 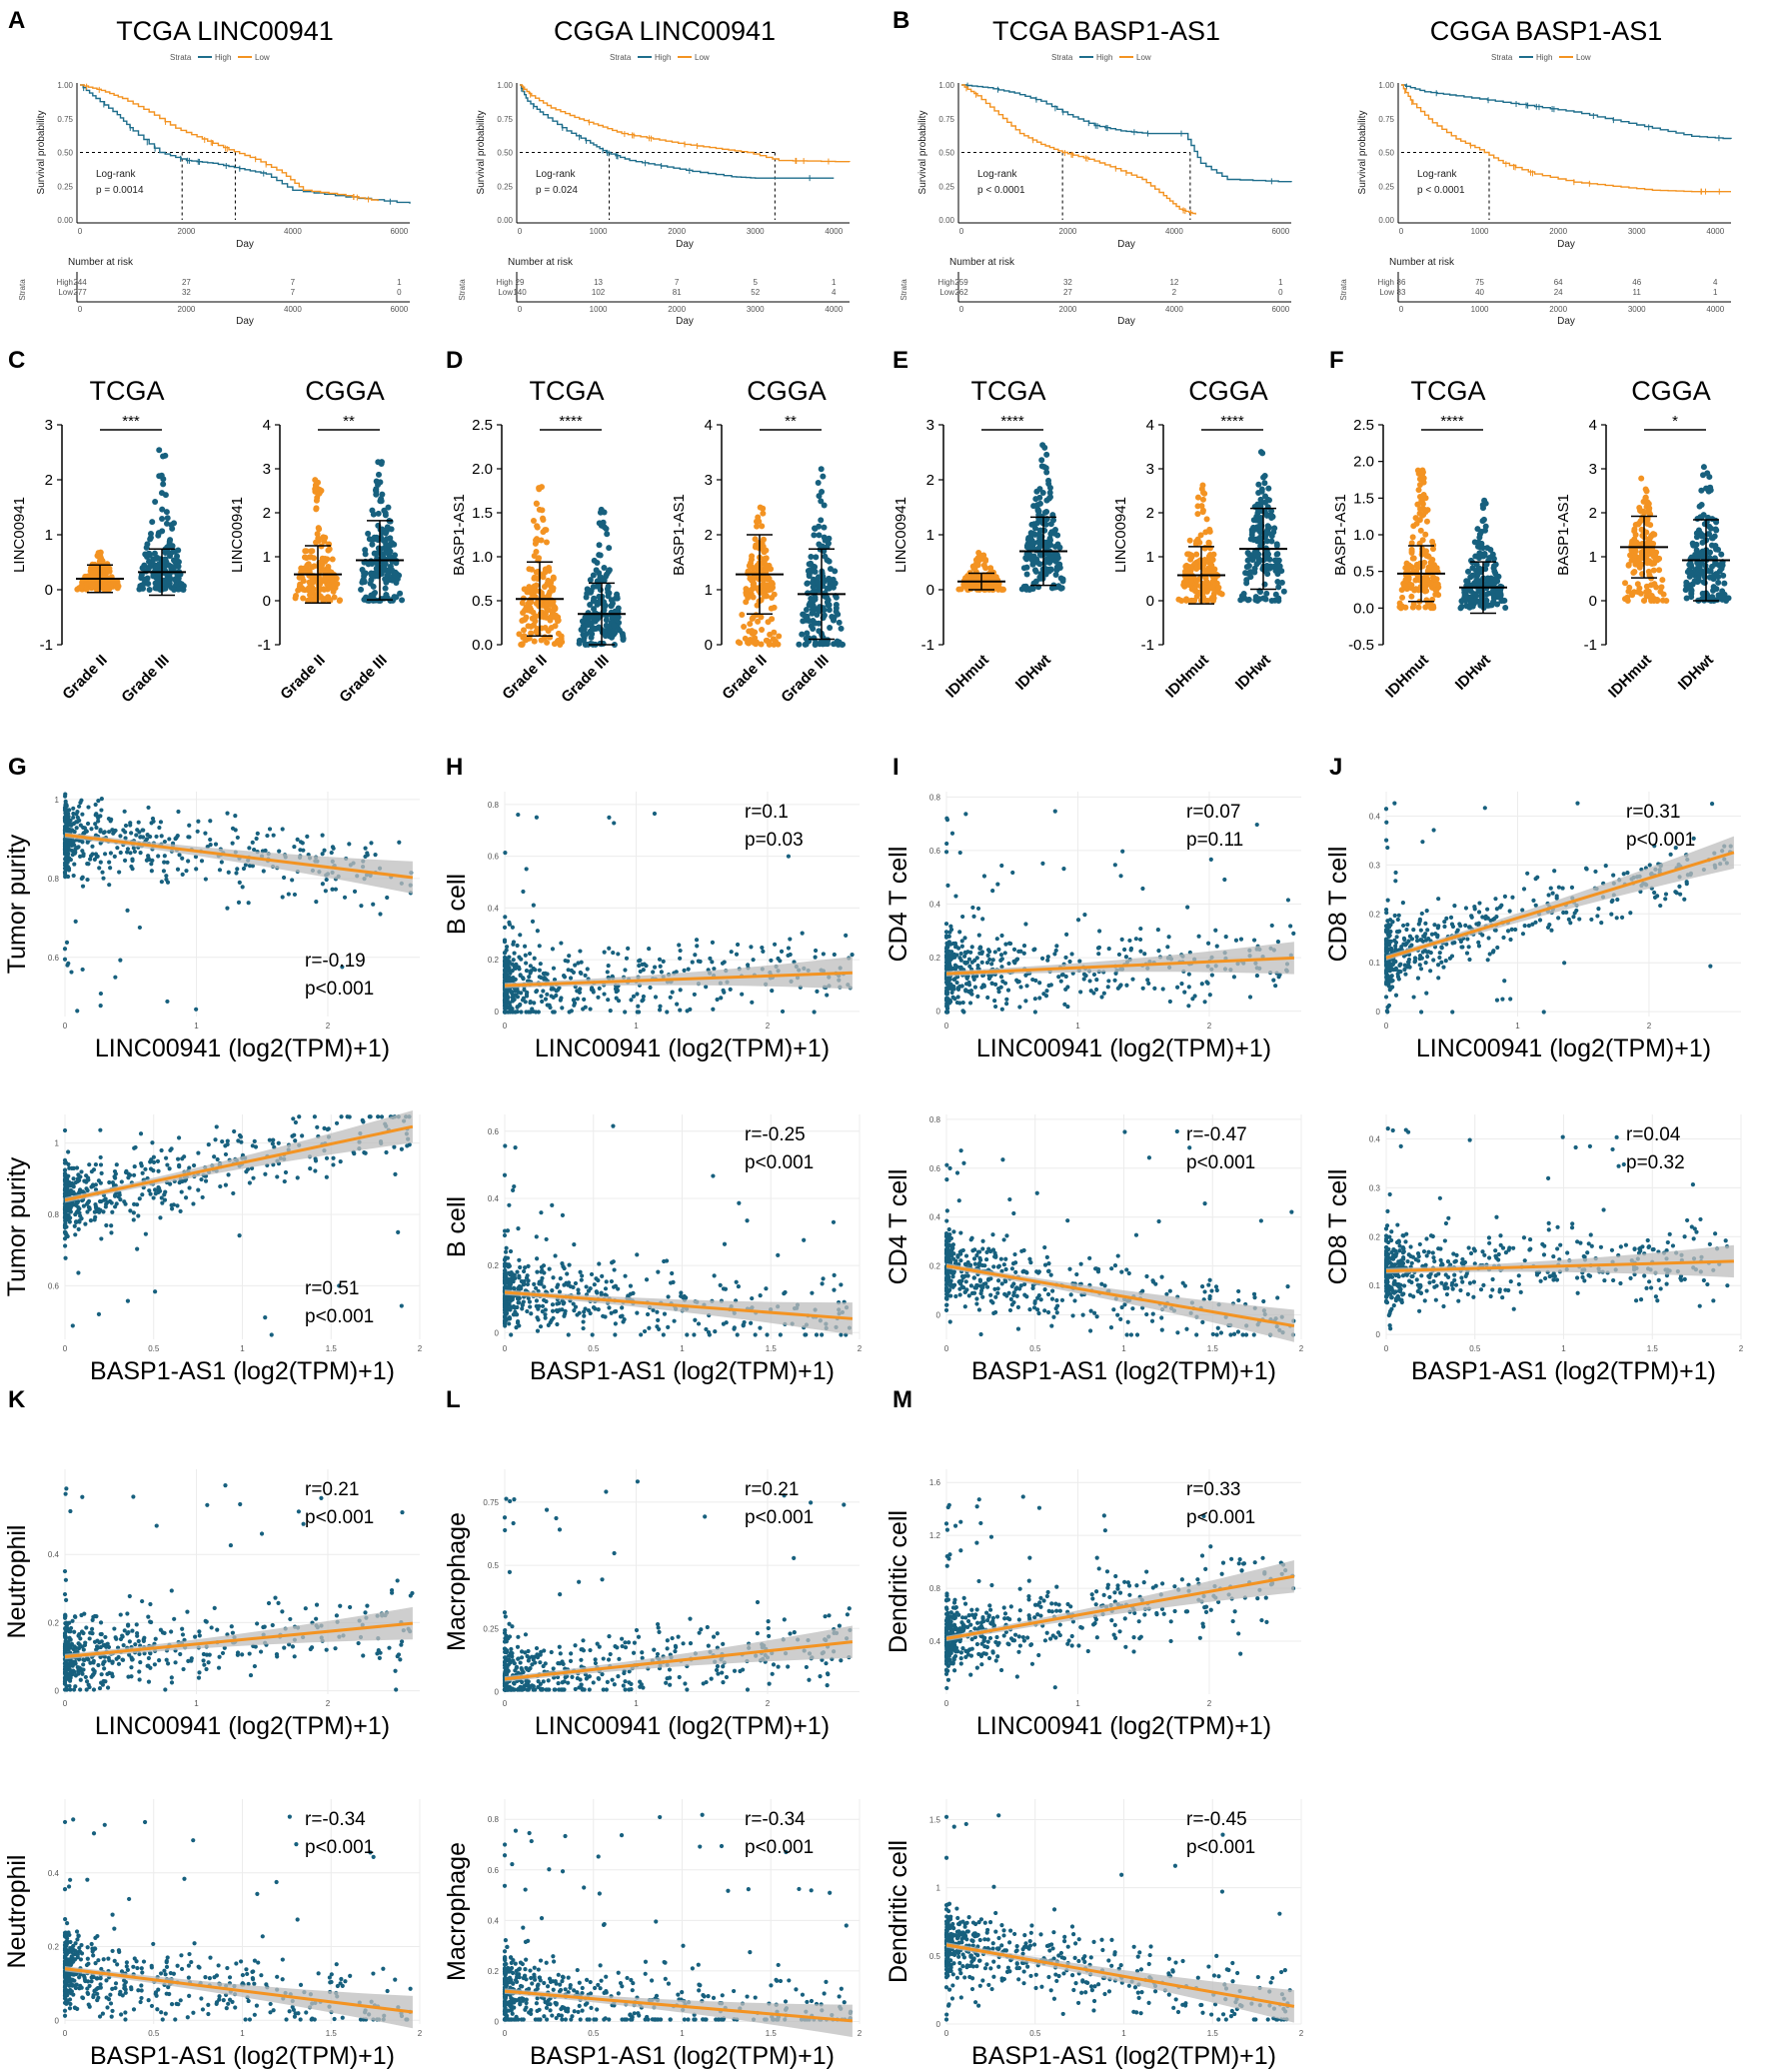 I want to click on p-value: p<0.001, so click(x=340, y=989).